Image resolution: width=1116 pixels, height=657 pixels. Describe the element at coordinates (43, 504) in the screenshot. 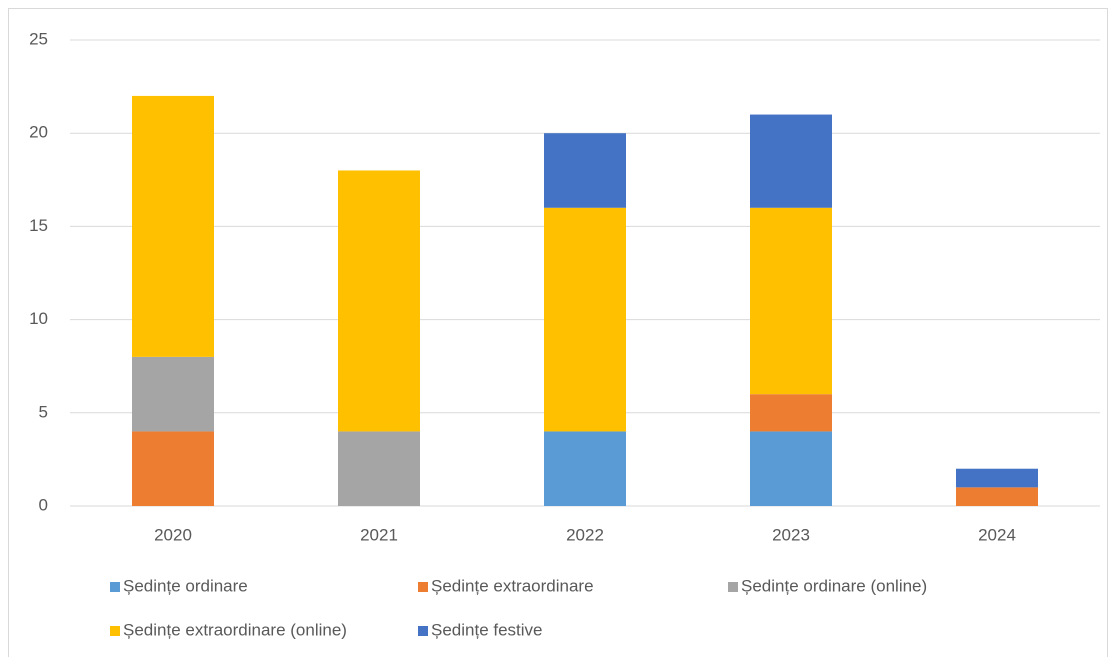

I see `y-tick-label: 0` at that location.